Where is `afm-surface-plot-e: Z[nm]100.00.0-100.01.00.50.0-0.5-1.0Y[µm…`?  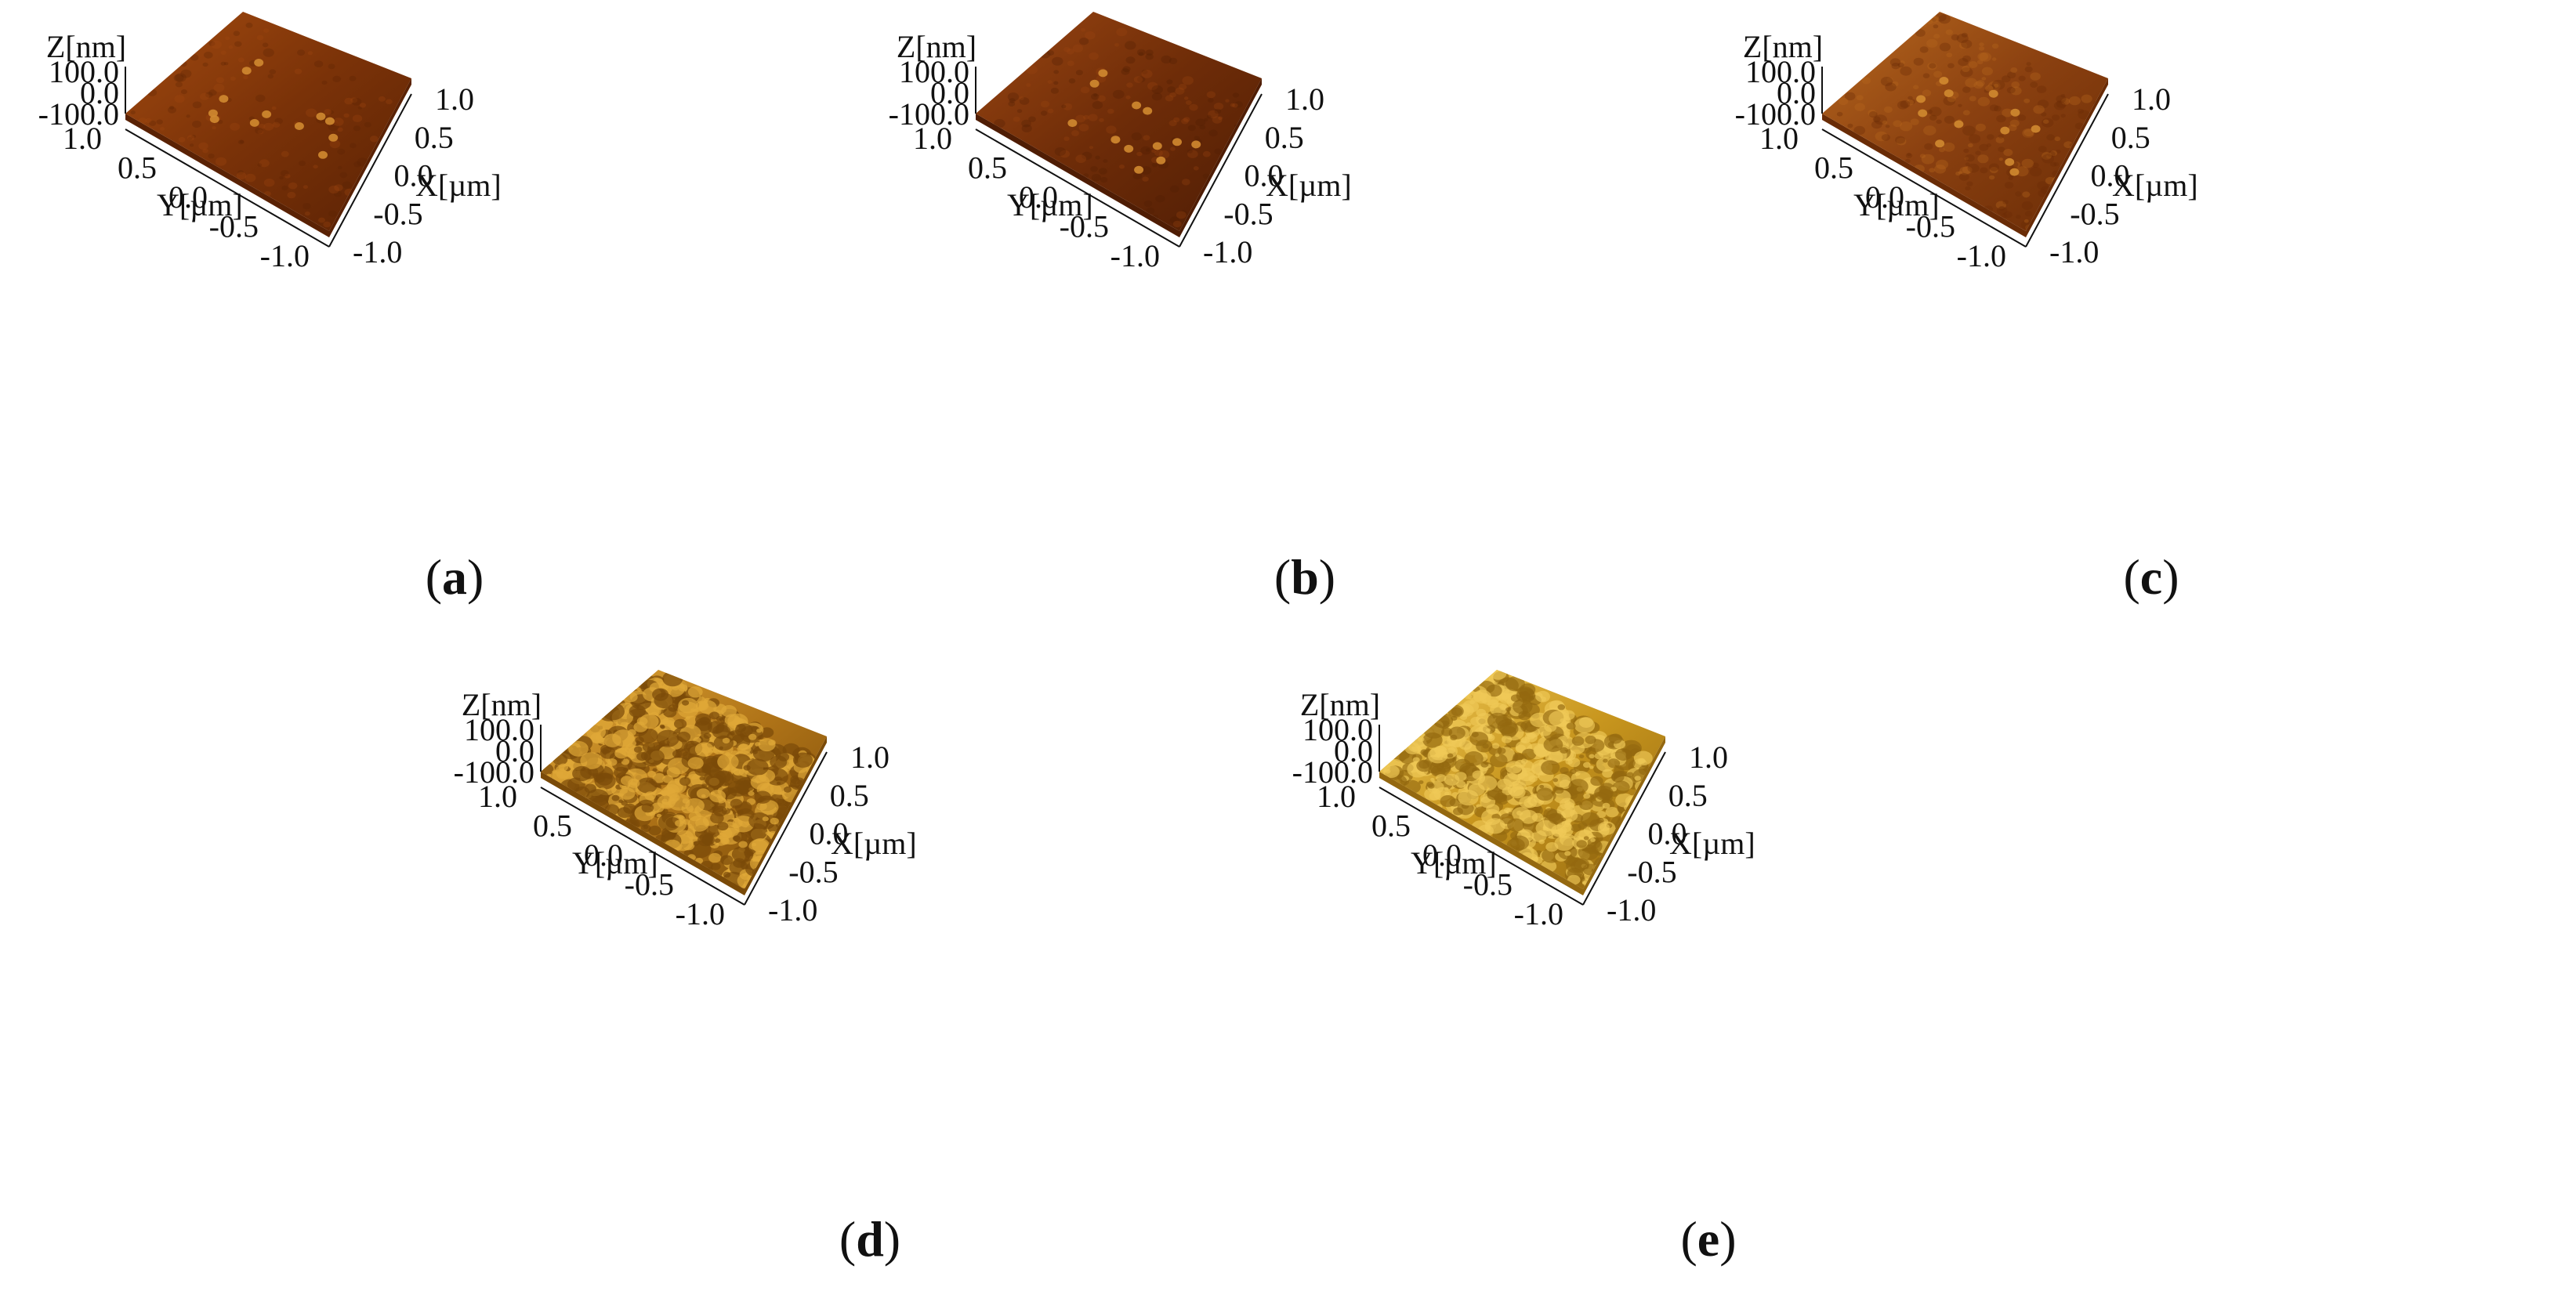 afm-surface-plot-e: Z[nm]100.00.0-100.01.00.50.0-0.5-1.0Y[µm… is located at coordinates (1523, 800).